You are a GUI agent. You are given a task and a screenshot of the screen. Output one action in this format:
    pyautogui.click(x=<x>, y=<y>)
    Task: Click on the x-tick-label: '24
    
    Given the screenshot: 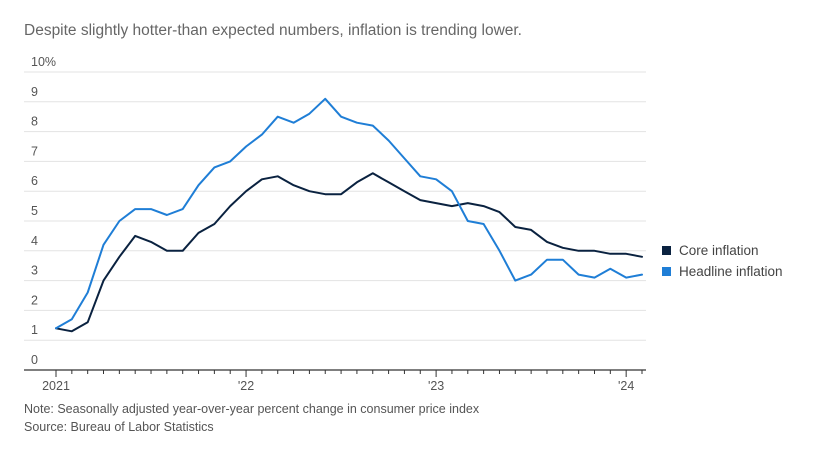 What is the action you would take?
    pyautogui.click(x=626, y=386)
    